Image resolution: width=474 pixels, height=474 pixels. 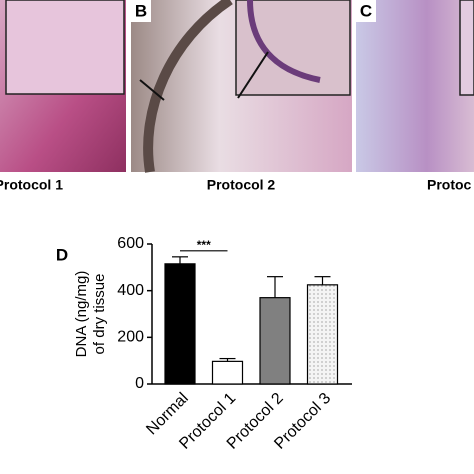 What do you see at coordinates (99, 314) in the screenshot?
I see `y-axis-label: of dry tissue` at bounding box center [99, 314].